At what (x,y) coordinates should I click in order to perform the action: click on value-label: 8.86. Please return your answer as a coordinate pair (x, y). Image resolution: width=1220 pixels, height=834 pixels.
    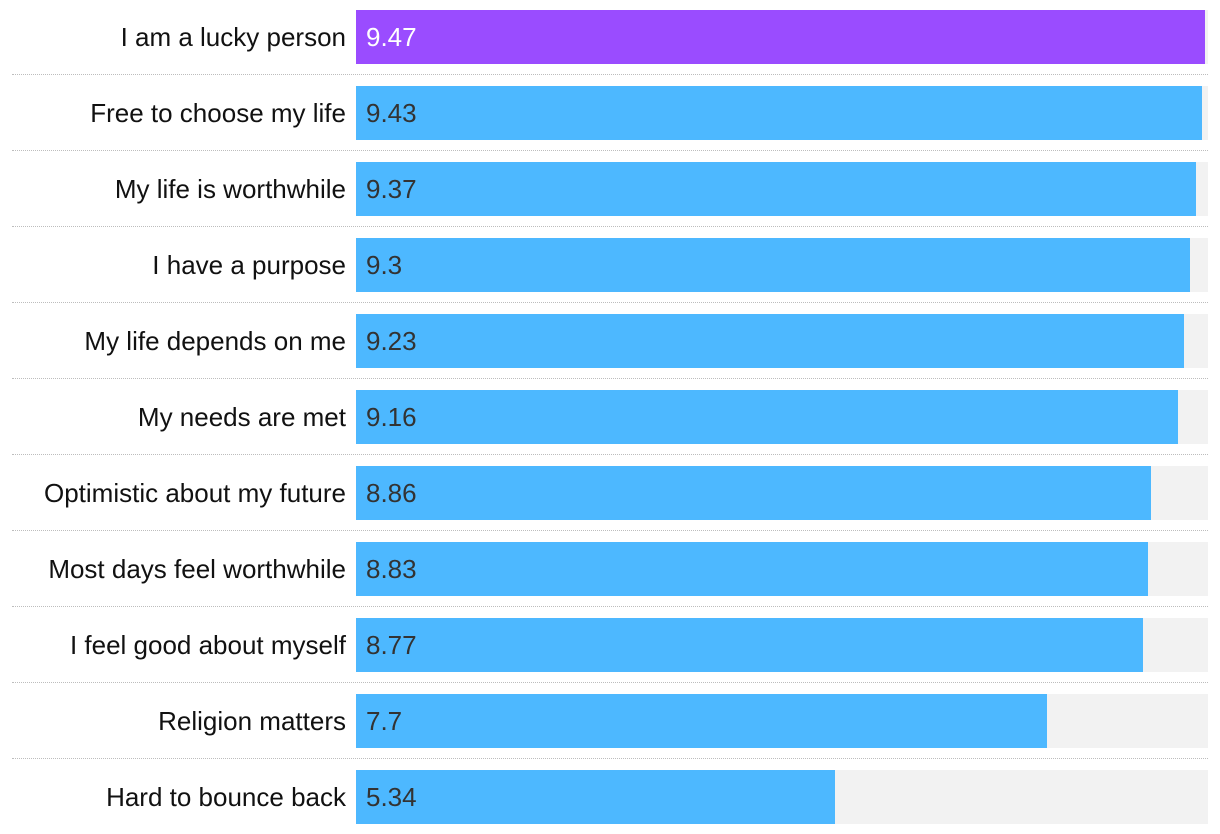
    Looking at the image, I should click on (391, 493).